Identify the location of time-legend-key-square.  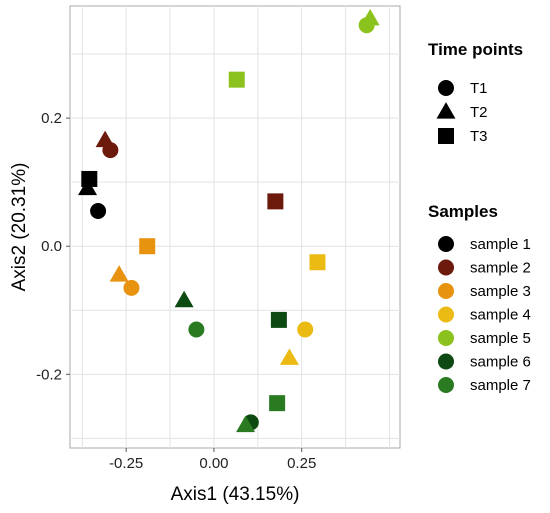
(446, 136).